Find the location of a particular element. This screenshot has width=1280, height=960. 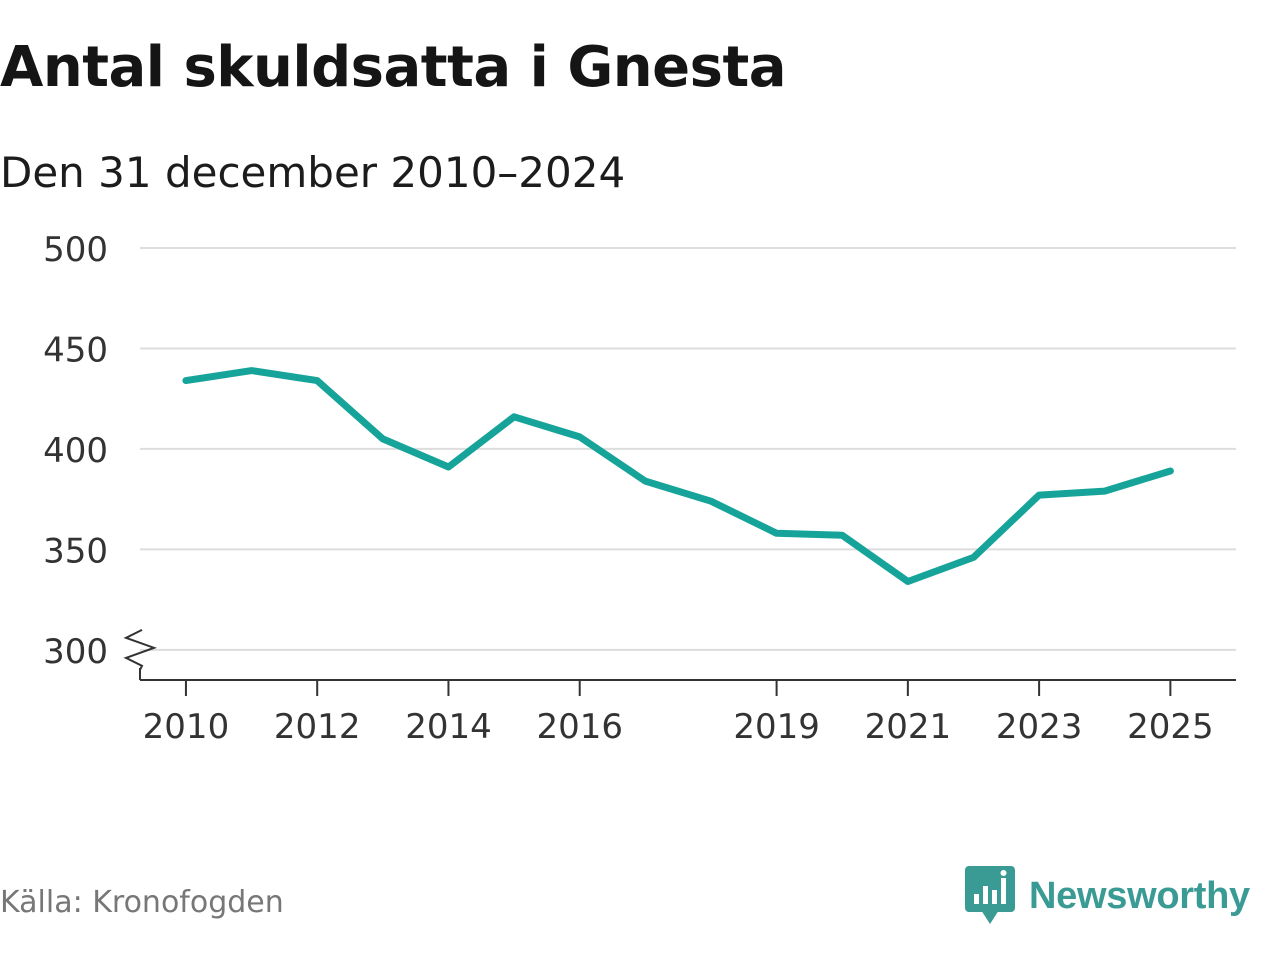

x-tick-label: 2021 is located at coordinates (908, 727).